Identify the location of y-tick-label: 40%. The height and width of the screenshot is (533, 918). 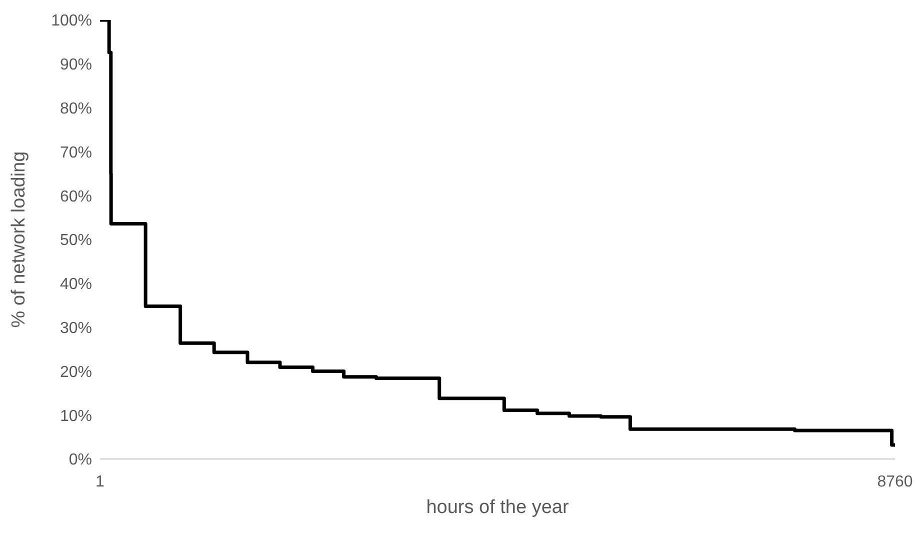
(76, 285).